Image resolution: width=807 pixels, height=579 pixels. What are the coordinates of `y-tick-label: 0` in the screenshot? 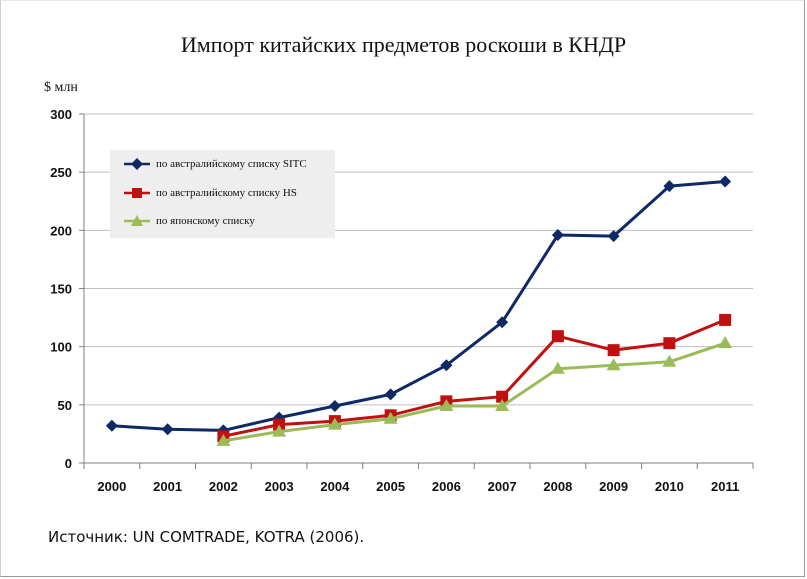 It's located at (68, 463).